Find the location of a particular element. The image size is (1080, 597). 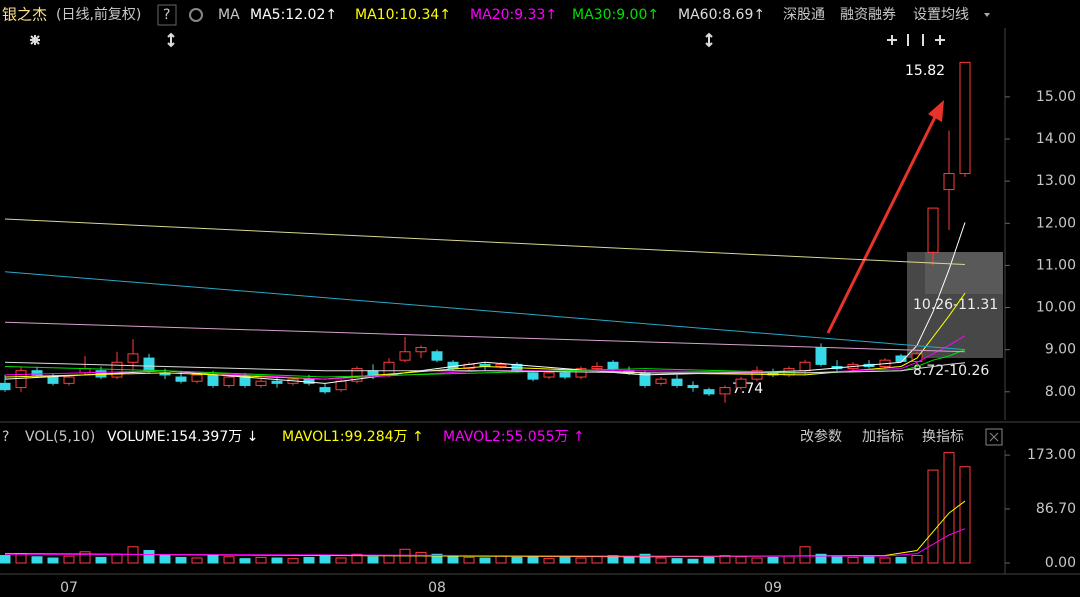

tool: 改参数 is located at coordinates (821, 436).